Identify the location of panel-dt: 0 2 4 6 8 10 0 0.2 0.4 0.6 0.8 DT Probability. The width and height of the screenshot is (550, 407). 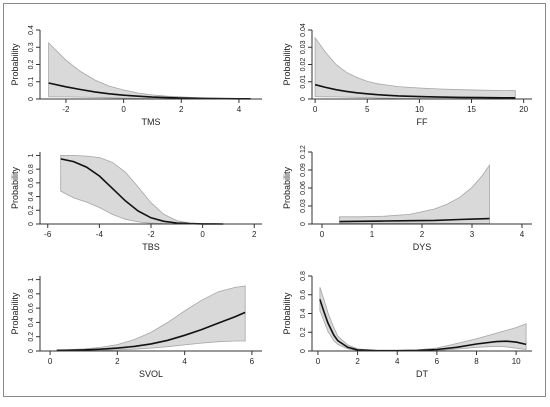
(407, 325).